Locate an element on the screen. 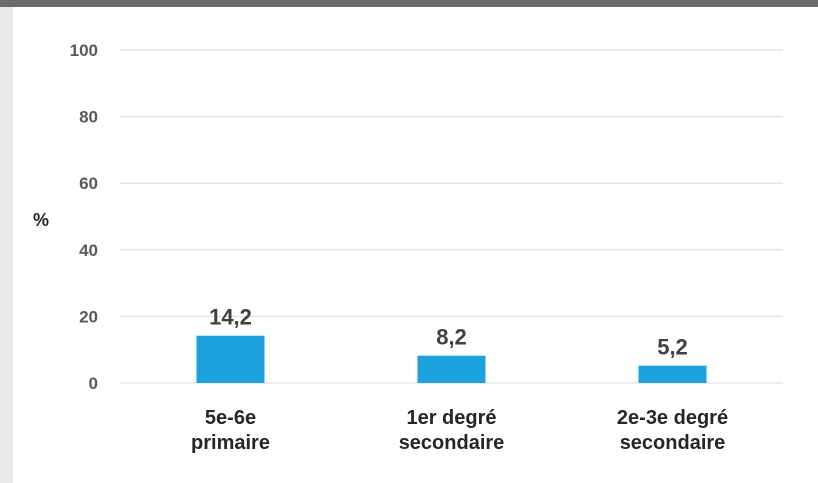  data-label: 8,2 is located at coordinates (451, 337).